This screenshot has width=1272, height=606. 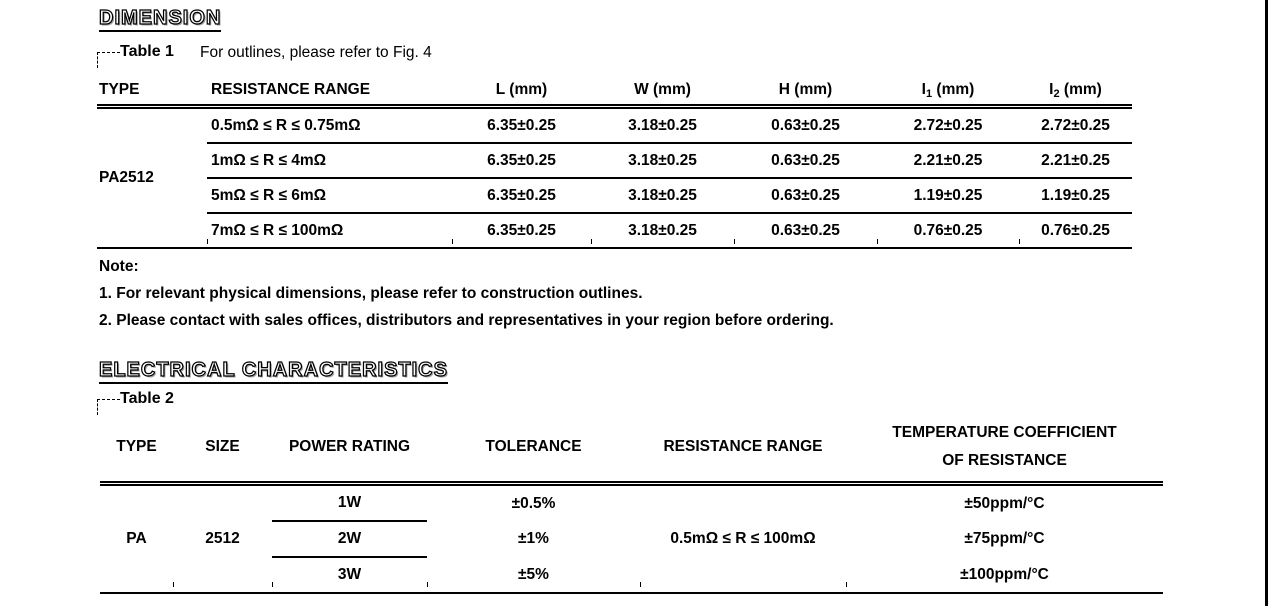 What do you see at coordinates (136, 538) in the screenshot?
I see `table2-type-cell: PA` at bounding box center [136, 538].